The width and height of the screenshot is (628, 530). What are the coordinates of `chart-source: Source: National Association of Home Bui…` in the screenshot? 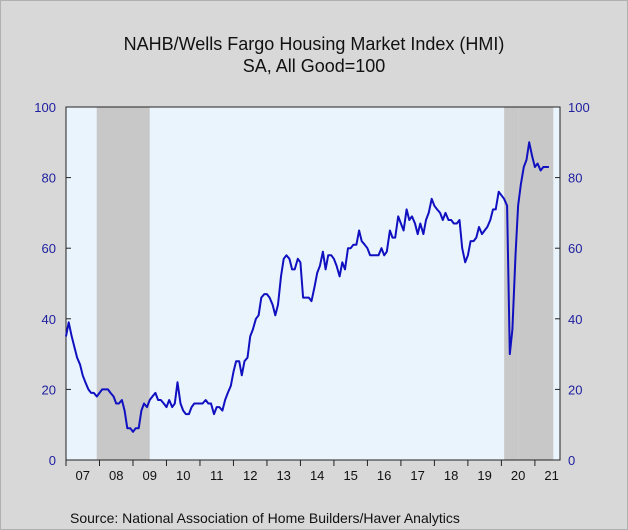 It's located at (265, 518).